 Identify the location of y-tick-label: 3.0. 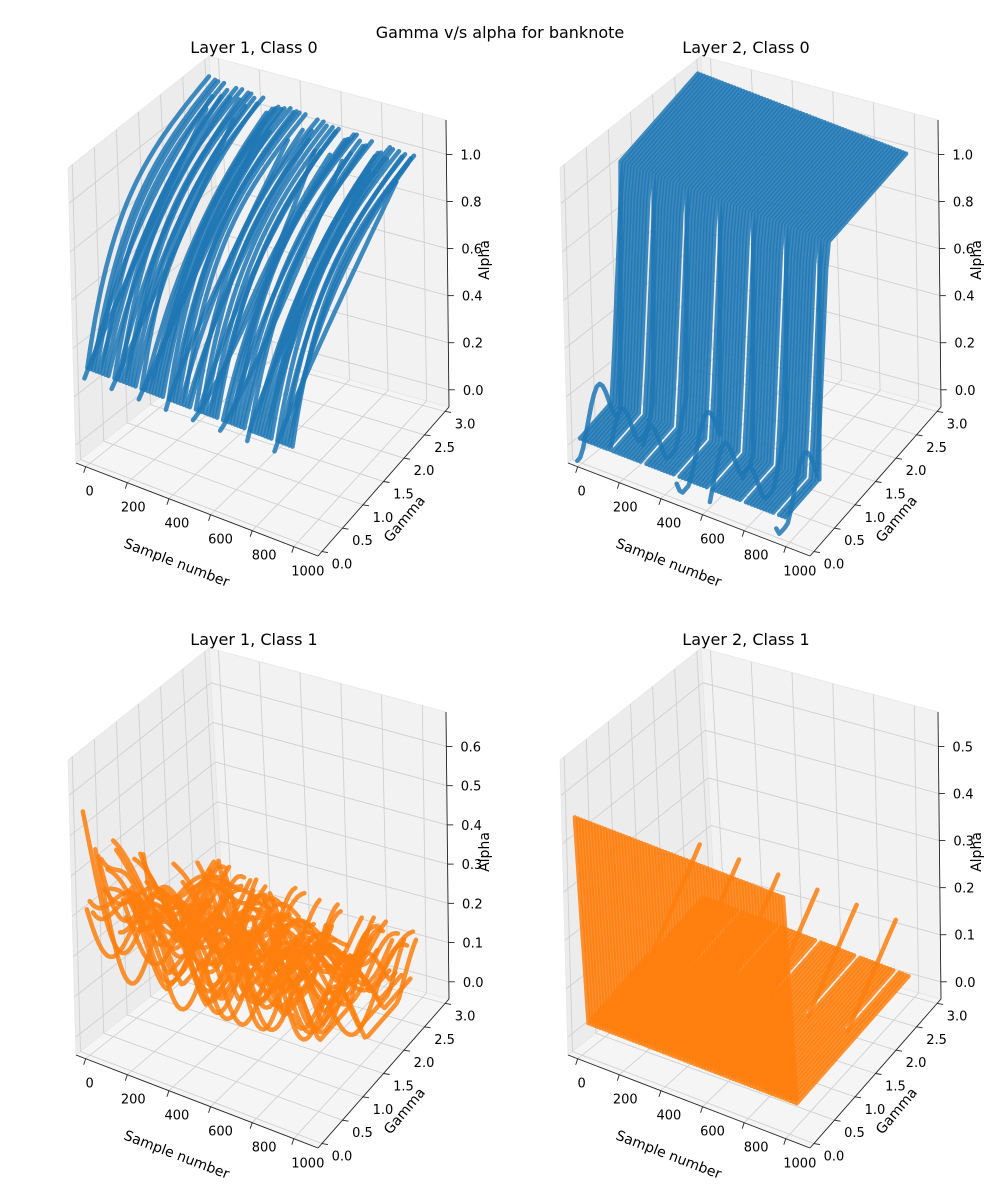
(957, 1016).